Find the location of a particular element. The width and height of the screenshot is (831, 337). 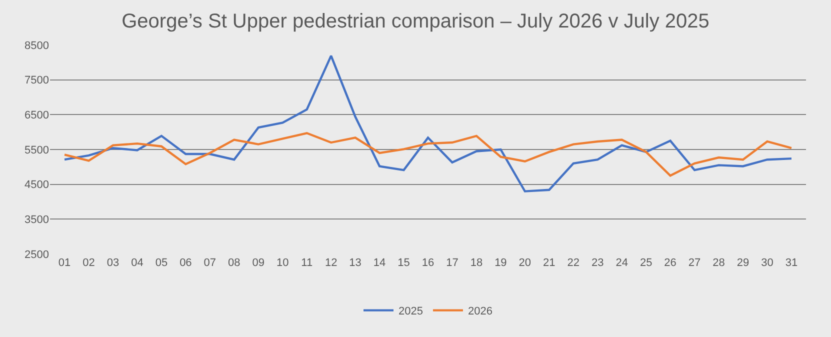

x-tick-label: 10 is located at coordinates (282, 263).